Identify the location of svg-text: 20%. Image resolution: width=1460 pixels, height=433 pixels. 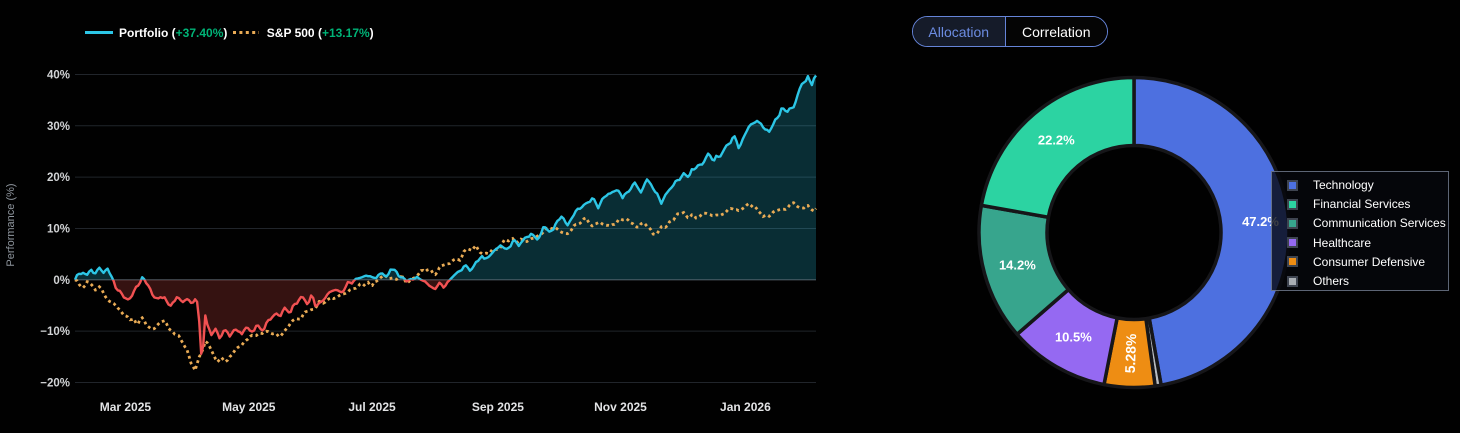
(58, 178).